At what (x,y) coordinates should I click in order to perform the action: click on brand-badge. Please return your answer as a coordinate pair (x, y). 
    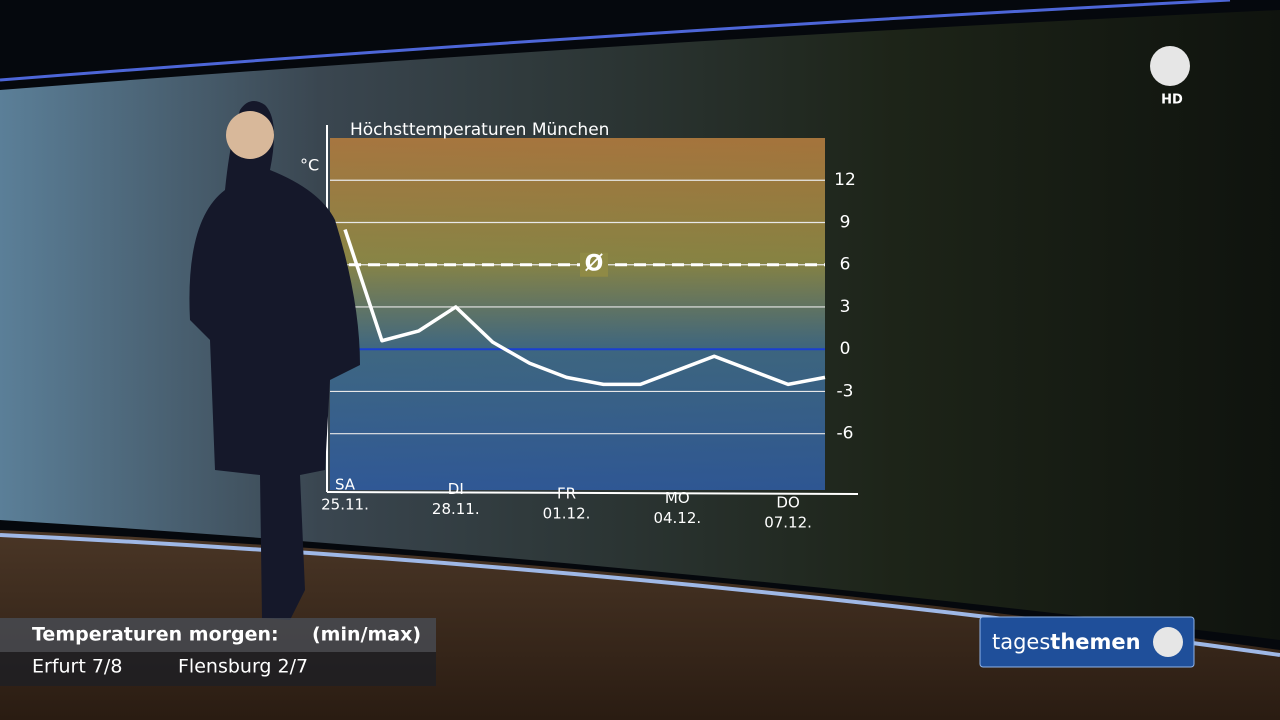
    Looking at the image, I should click on (1087, 642).